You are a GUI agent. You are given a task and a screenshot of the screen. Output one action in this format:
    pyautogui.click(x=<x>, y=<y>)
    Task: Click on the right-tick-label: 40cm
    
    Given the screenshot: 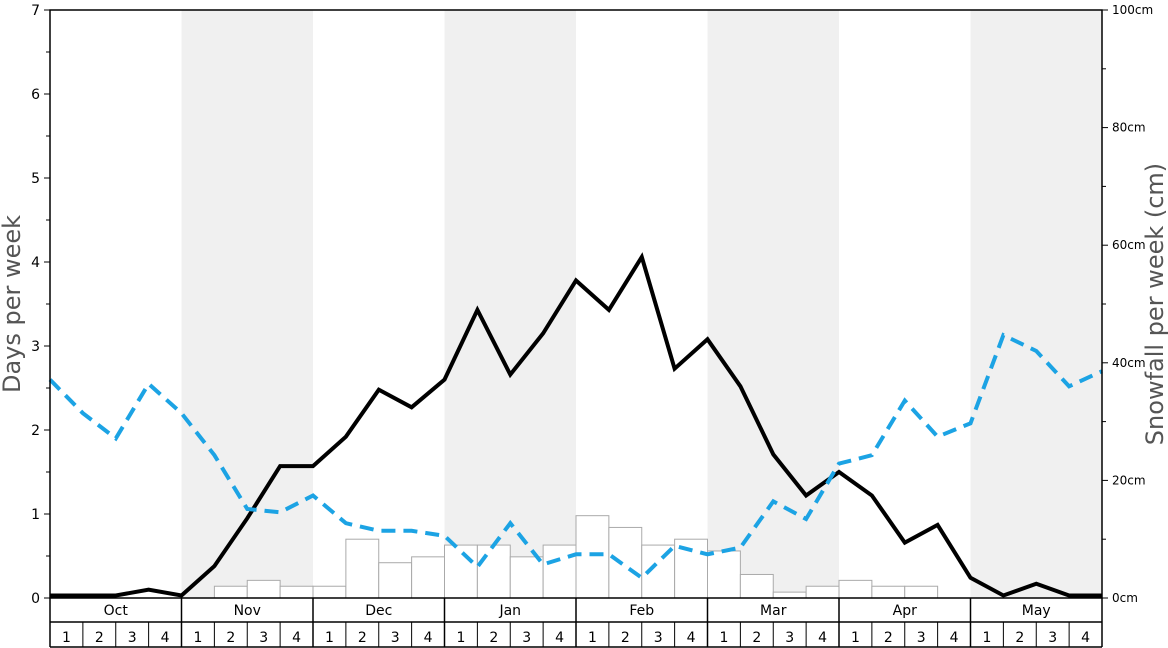 What is the action you would take?
    pyautogui.click(x=1129, y=363)
    